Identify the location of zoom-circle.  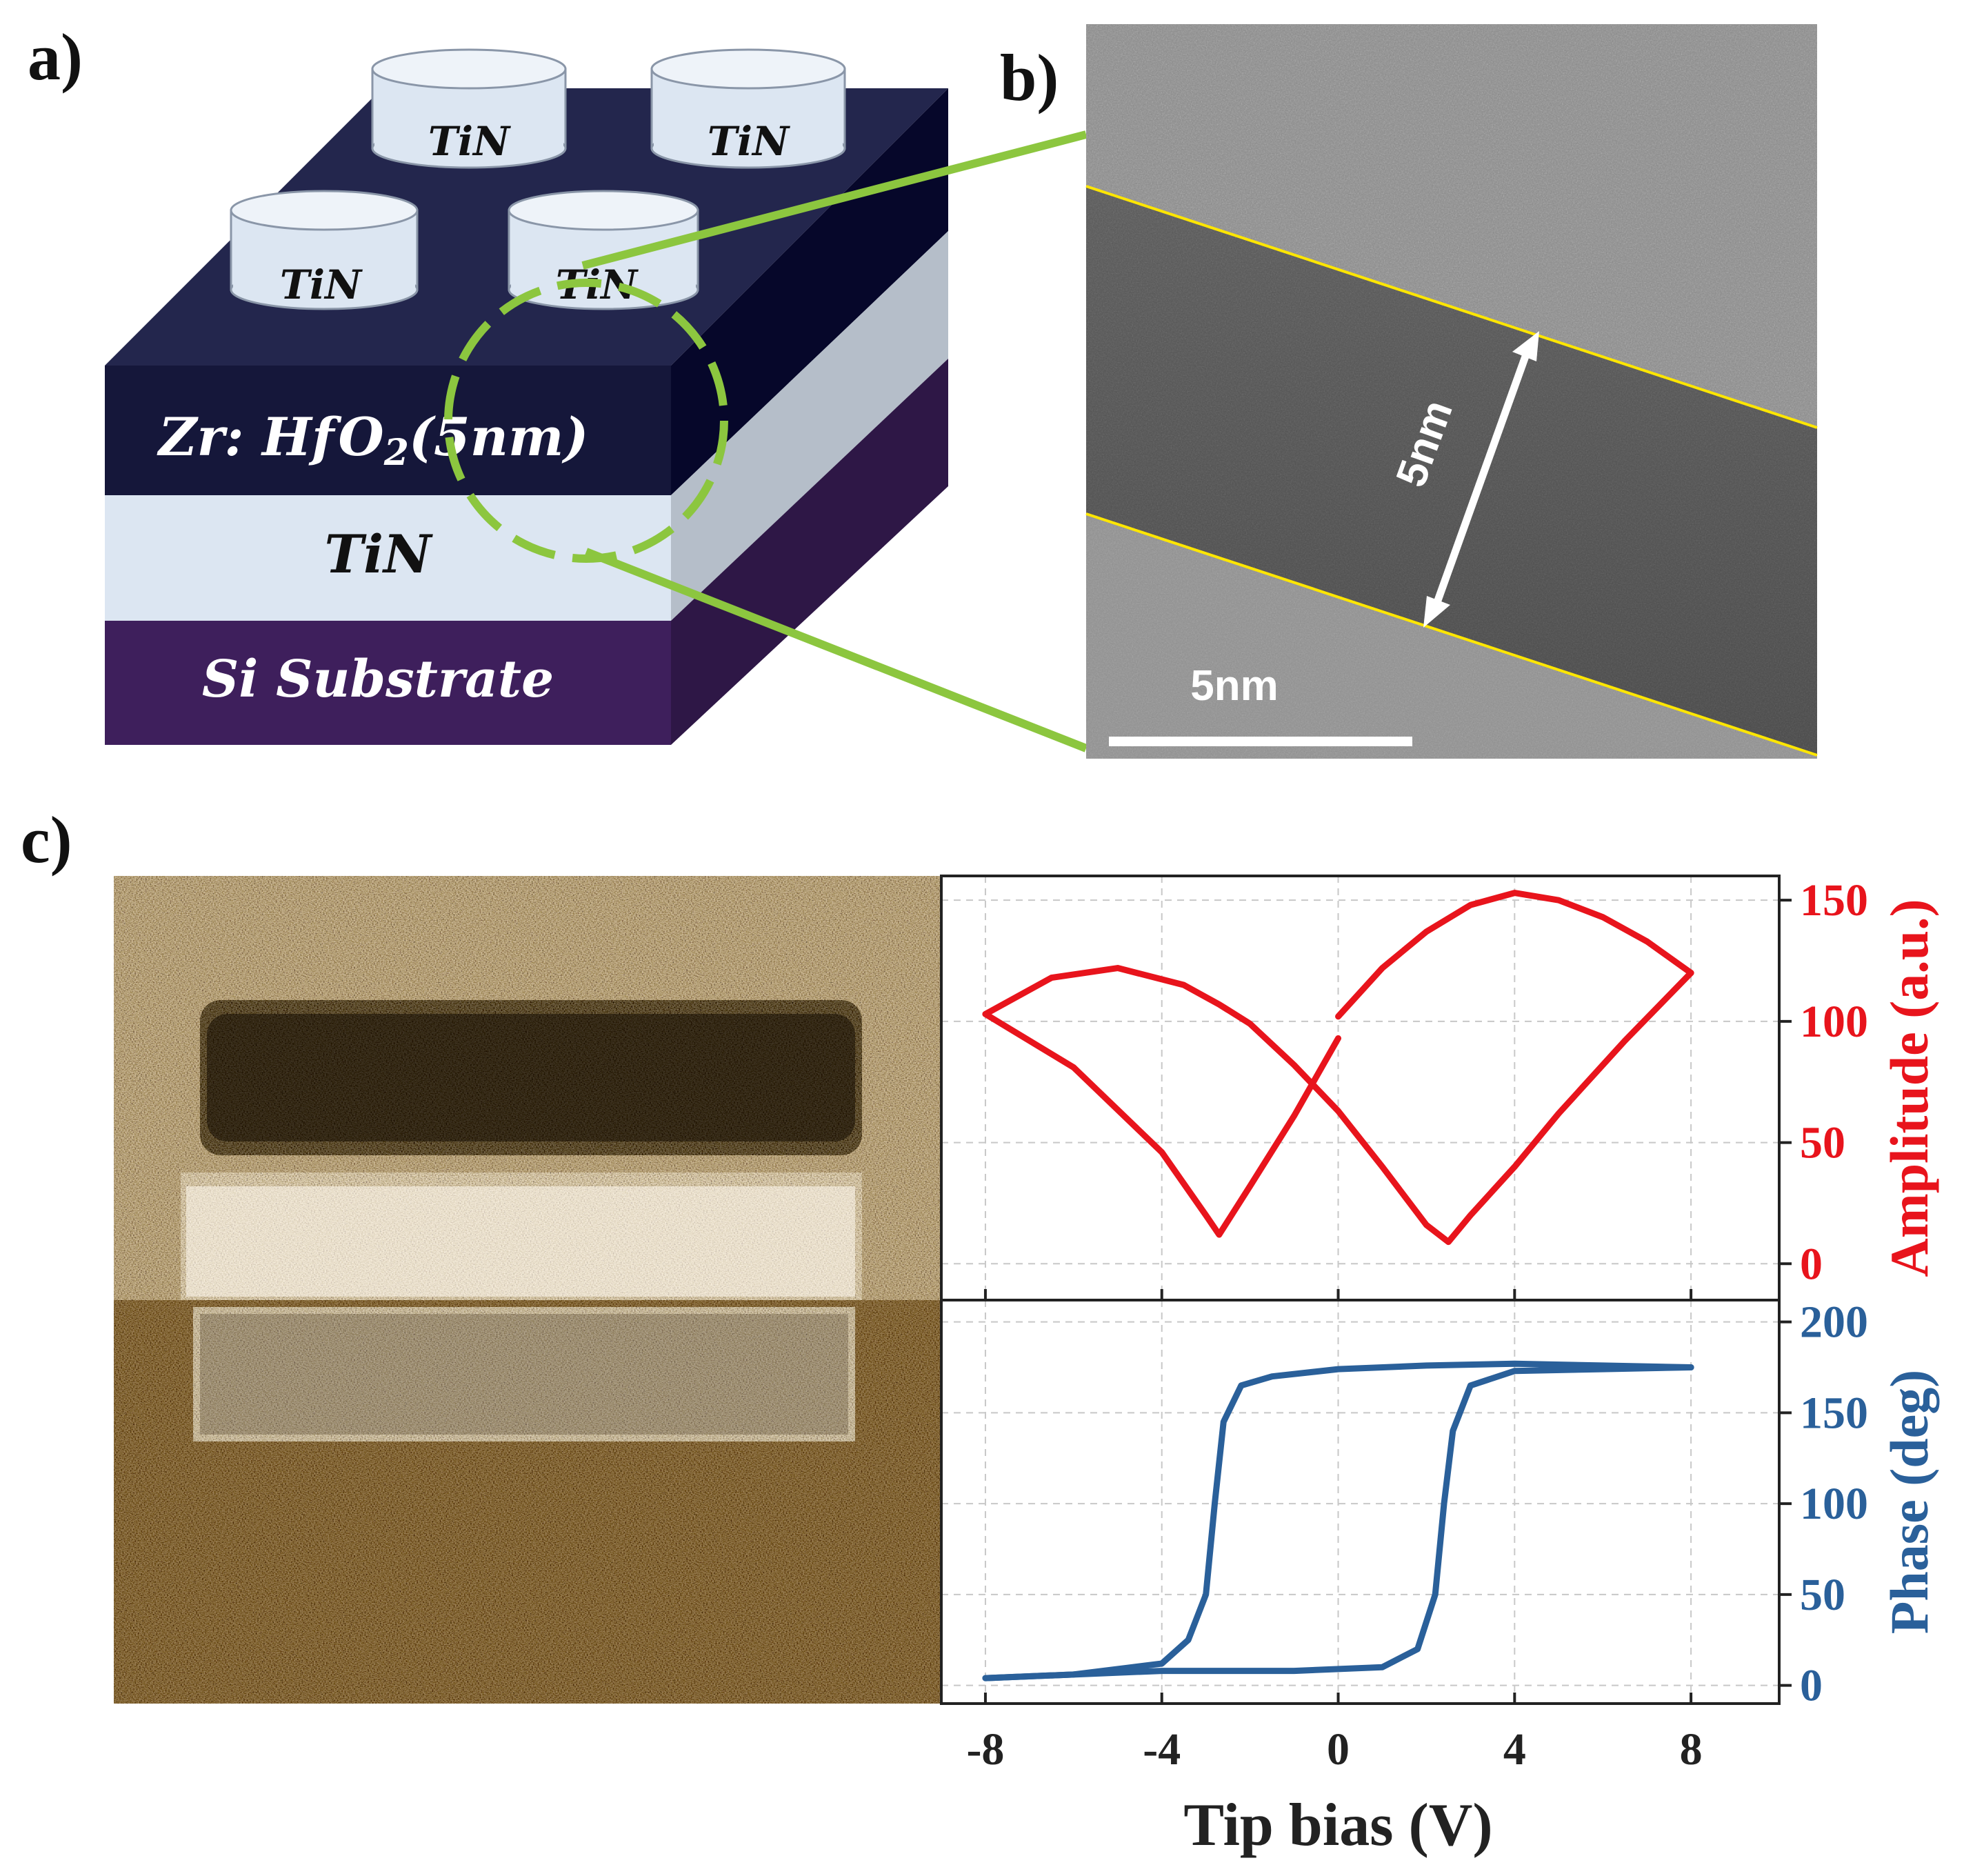
(586, 421).